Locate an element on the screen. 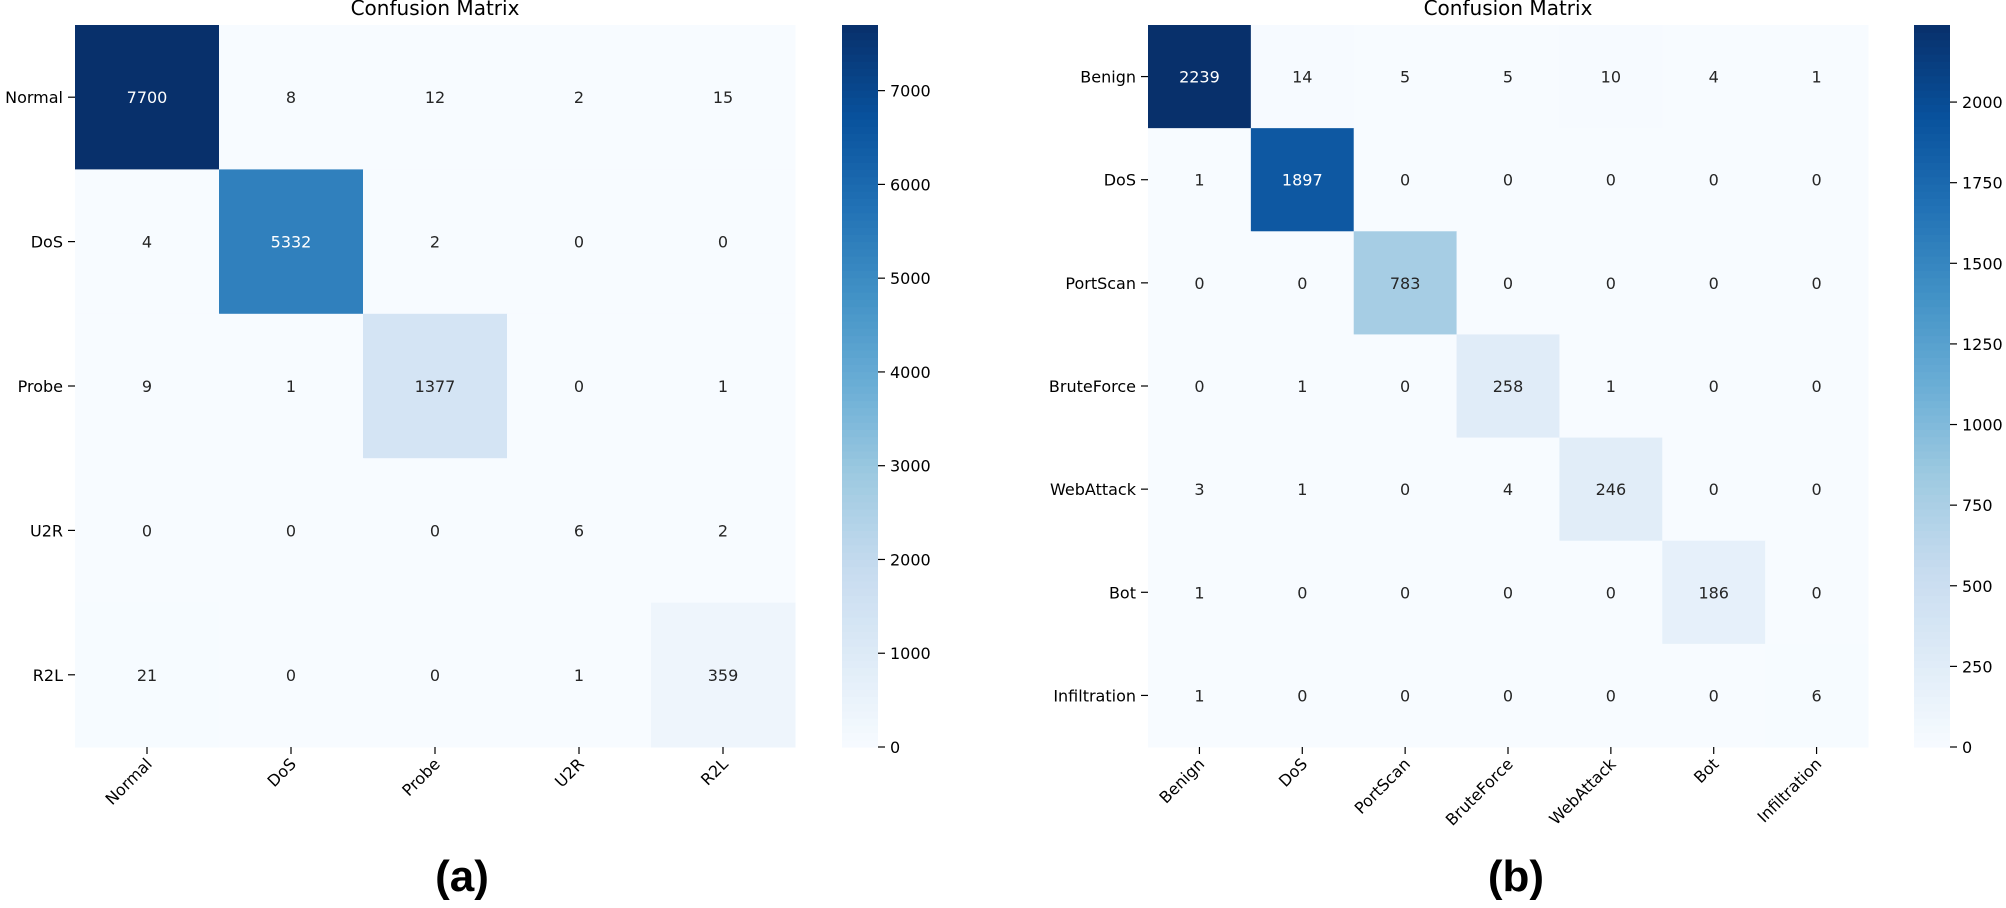  cell-value-label: 21 is located at coordinates (147, 675).